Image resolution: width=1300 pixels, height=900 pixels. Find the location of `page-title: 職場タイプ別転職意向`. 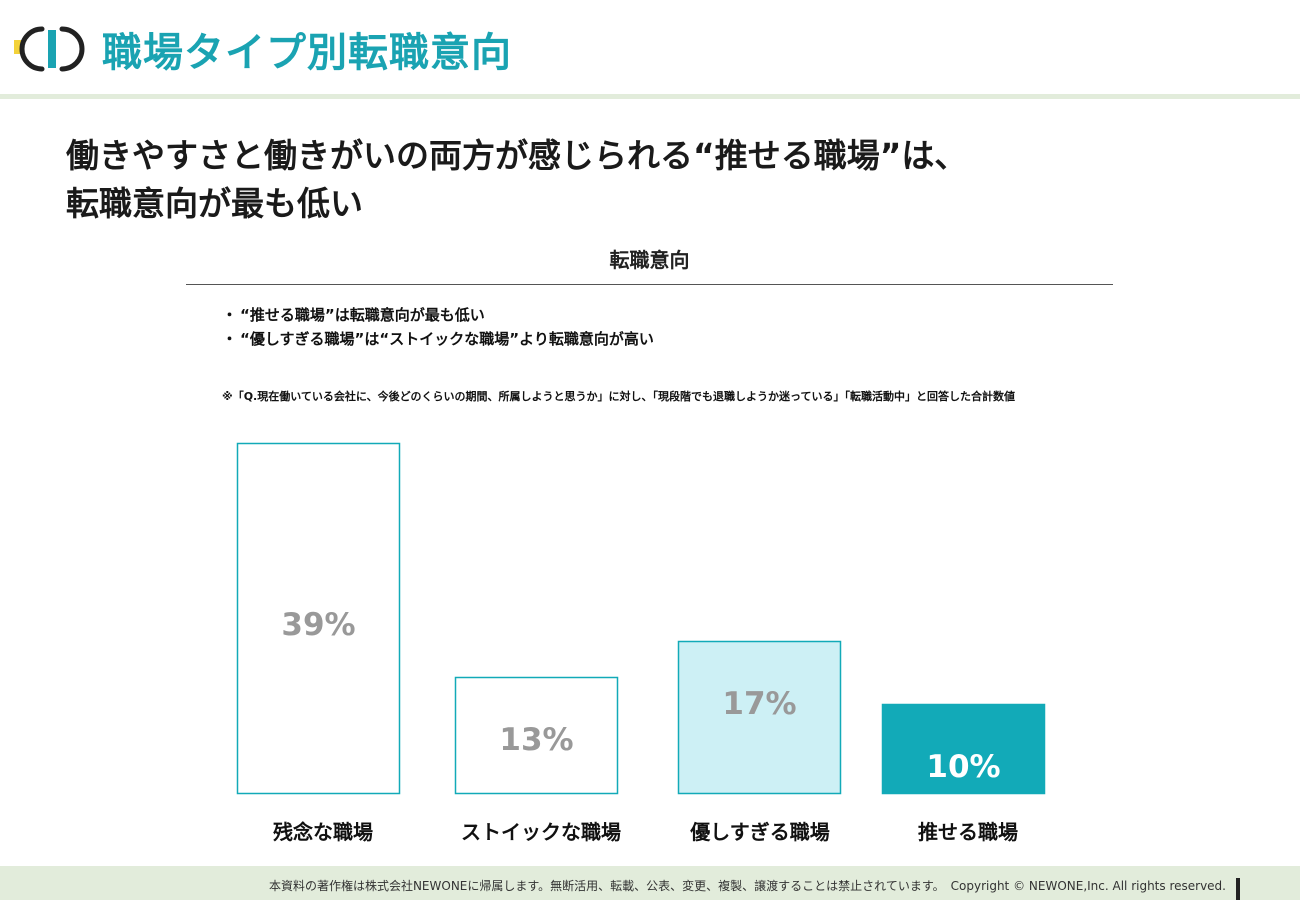

page-title: 職場タイプ別転職意向 is located at coordinates (307, 53).